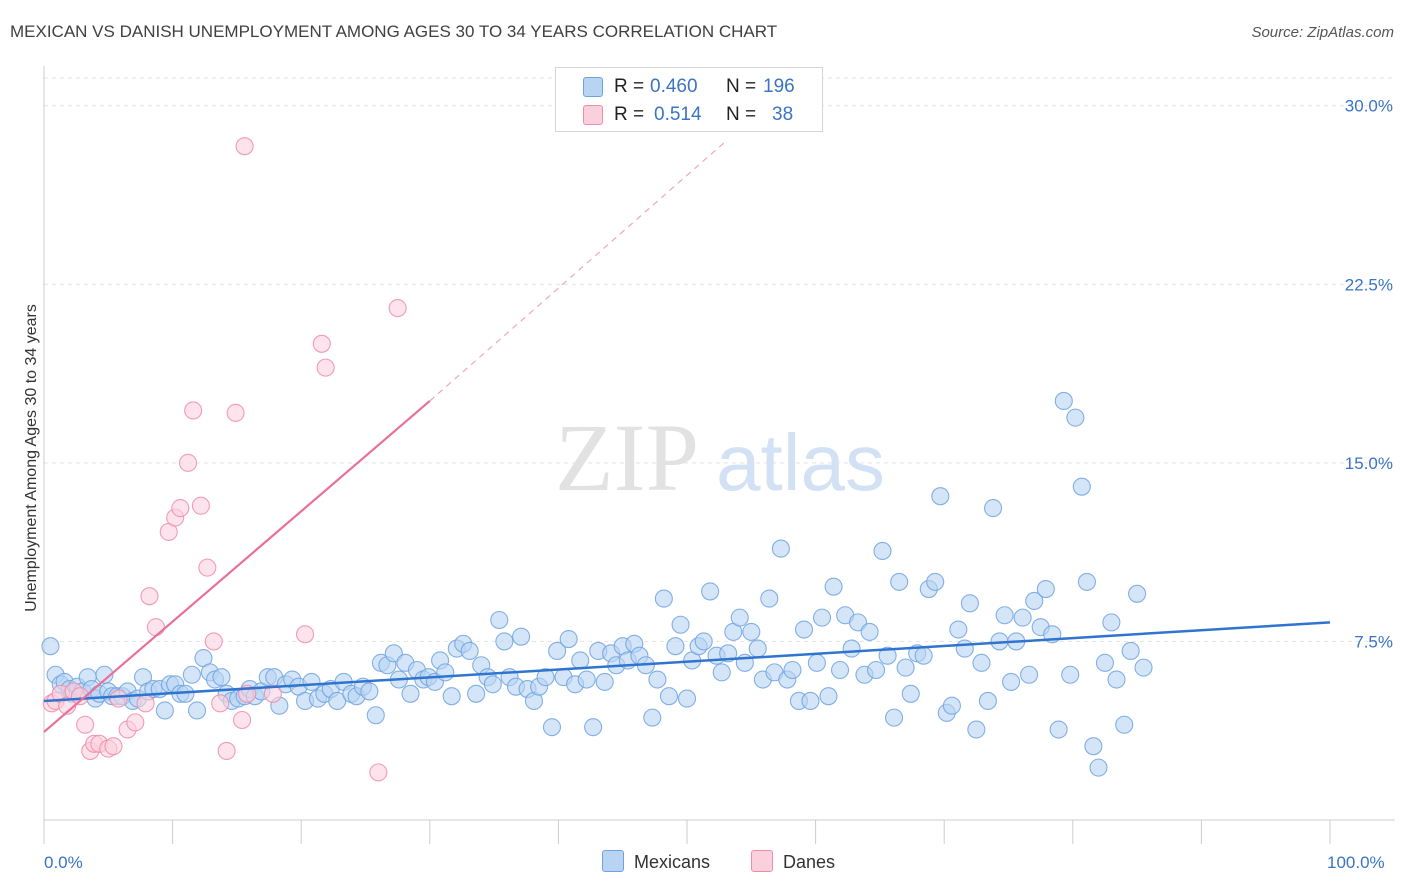 The height and width of the screenshot is (892, 1406). What do you see at coordinates (577, 271) in the screenshot?
I see `danes-trend-extension` at bounding box center [577, 271].